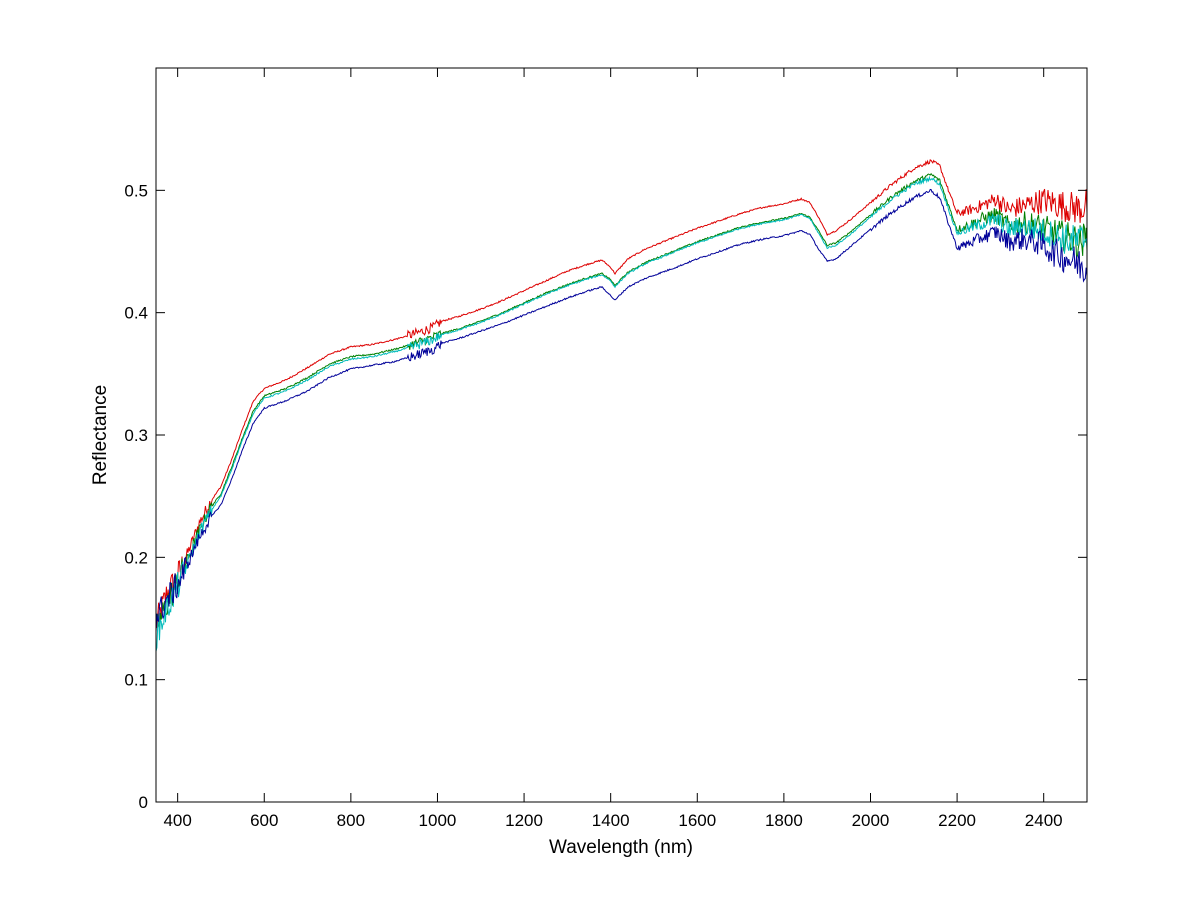 Image resolution: width=1201 pixels, height=901 pixels. Describe the element at coordinates (957, 820) in the screenshot. I see `x-tick-label: 2200` at that location.